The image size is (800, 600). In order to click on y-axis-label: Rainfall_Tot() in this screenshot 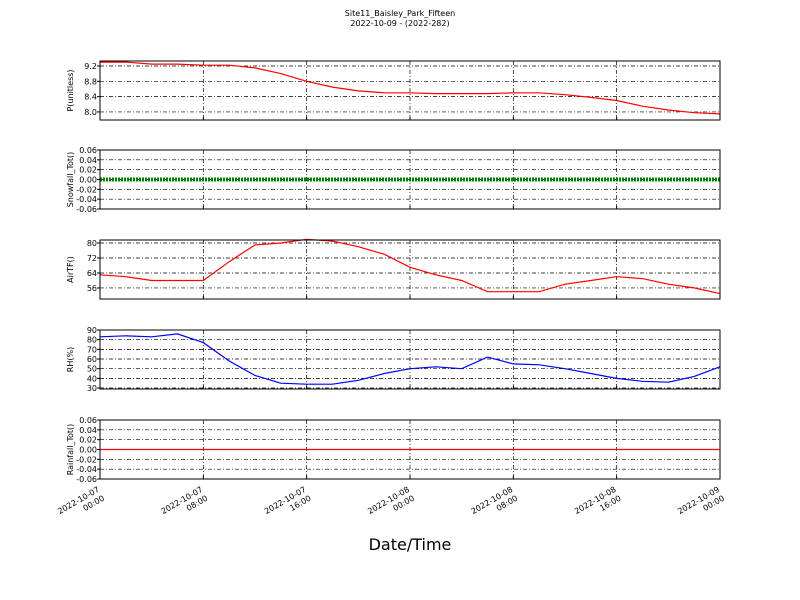, I will do `click(70, 450)`.